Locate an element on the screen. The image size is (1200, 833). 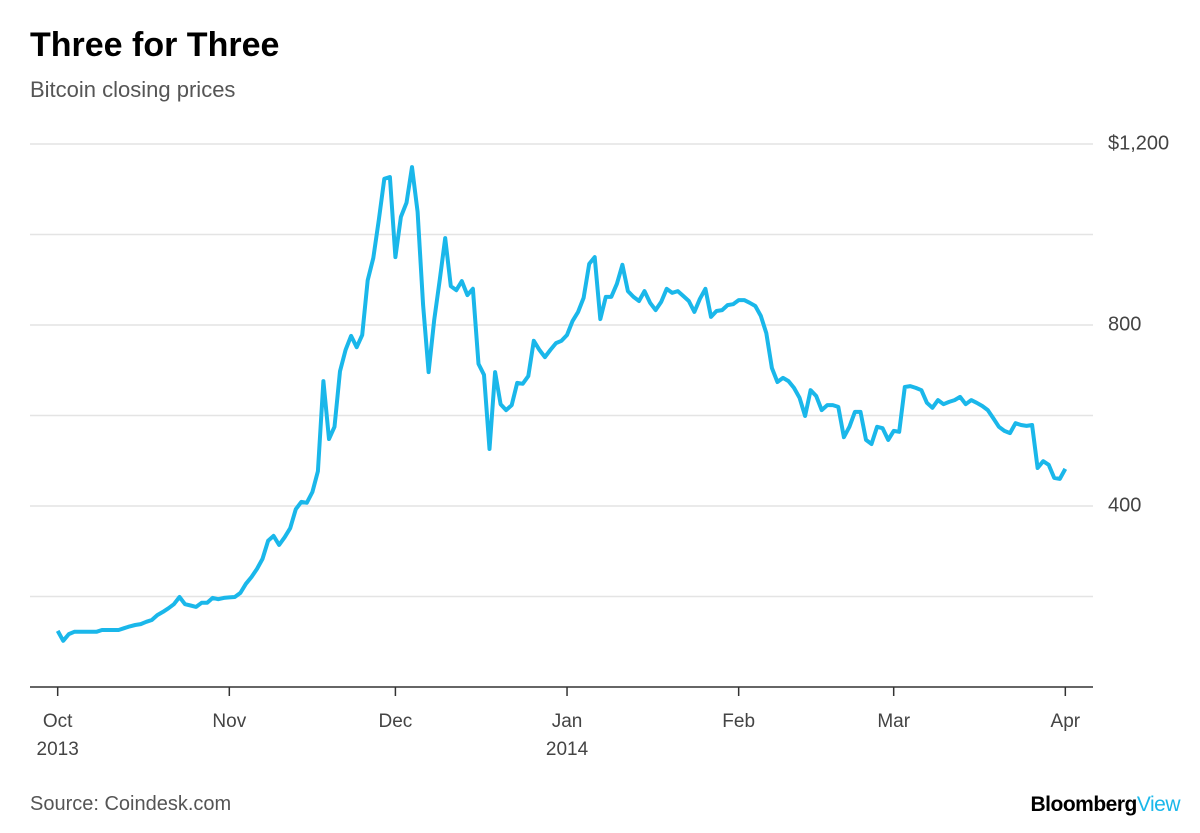
x-tick-label: Apr is located at coordinates (1065, 721).